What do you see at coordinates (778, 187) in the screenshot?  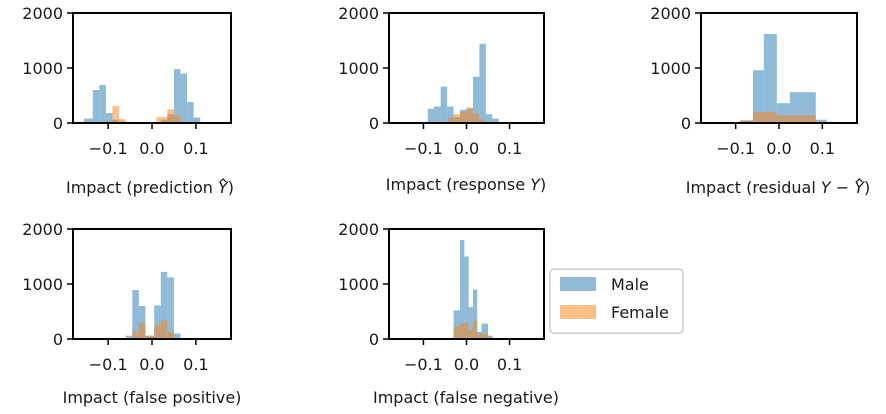 I see `x-axis-label: Impact (residual Y − Y)` at bounding box center [778, 187].